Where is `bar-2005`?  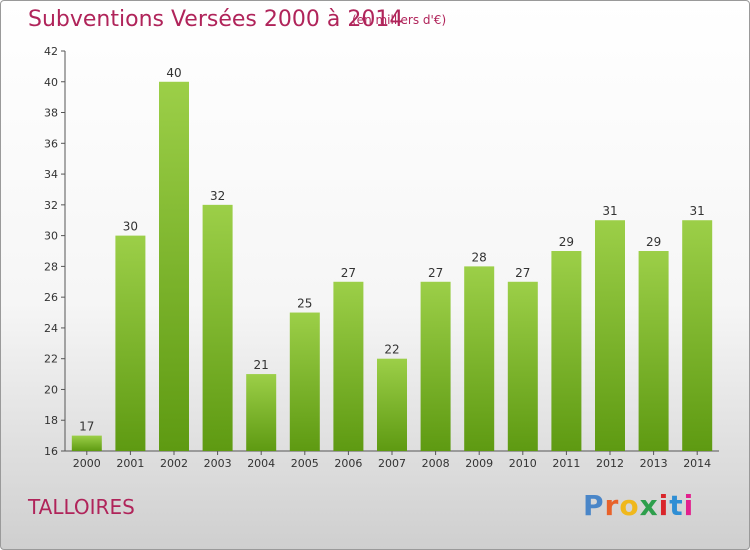
bar-2005 is located at coordinates (304, 381).